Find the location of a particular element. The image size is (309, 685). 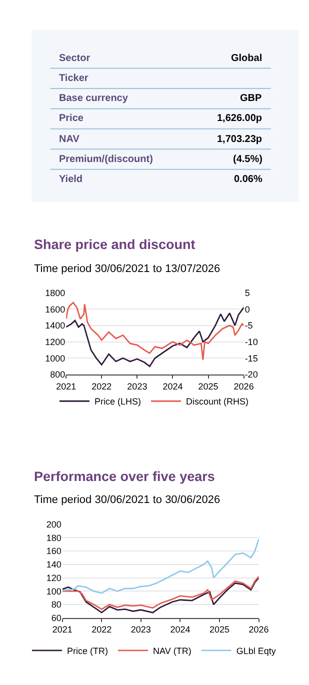

y-tick-label: 1800 is located at coordinates (55, 293).